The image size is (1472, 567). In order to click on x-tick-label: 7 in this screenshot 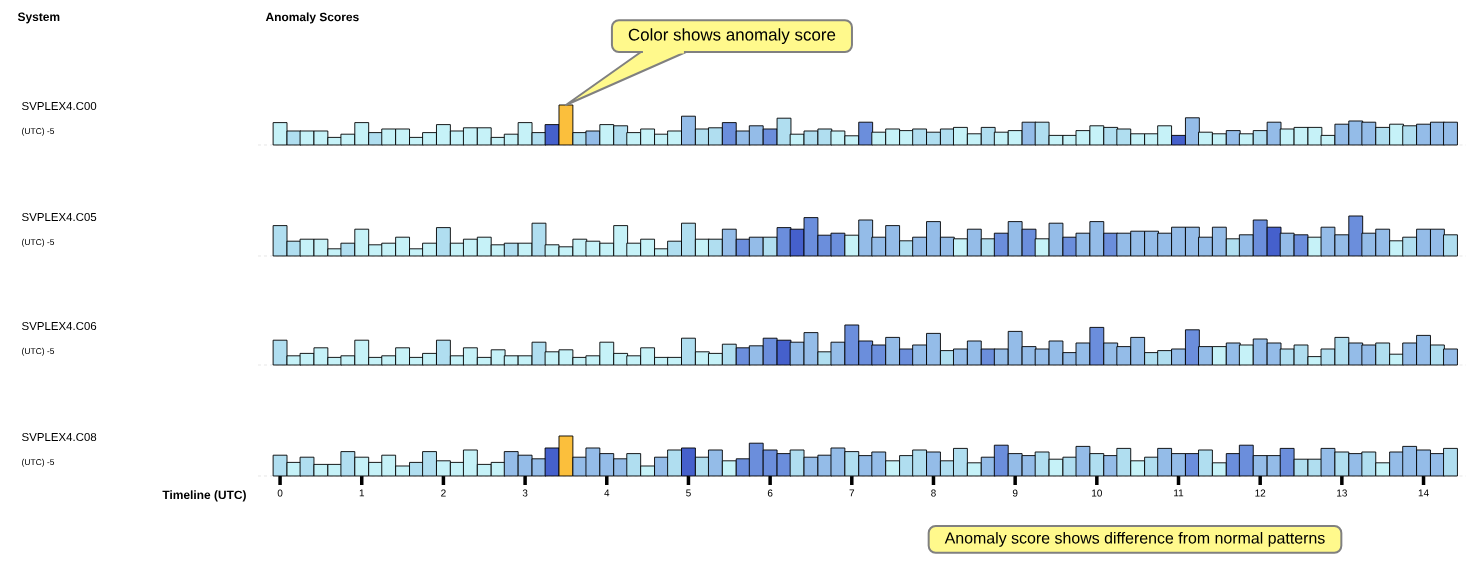, I will do `click(852, 493)`.